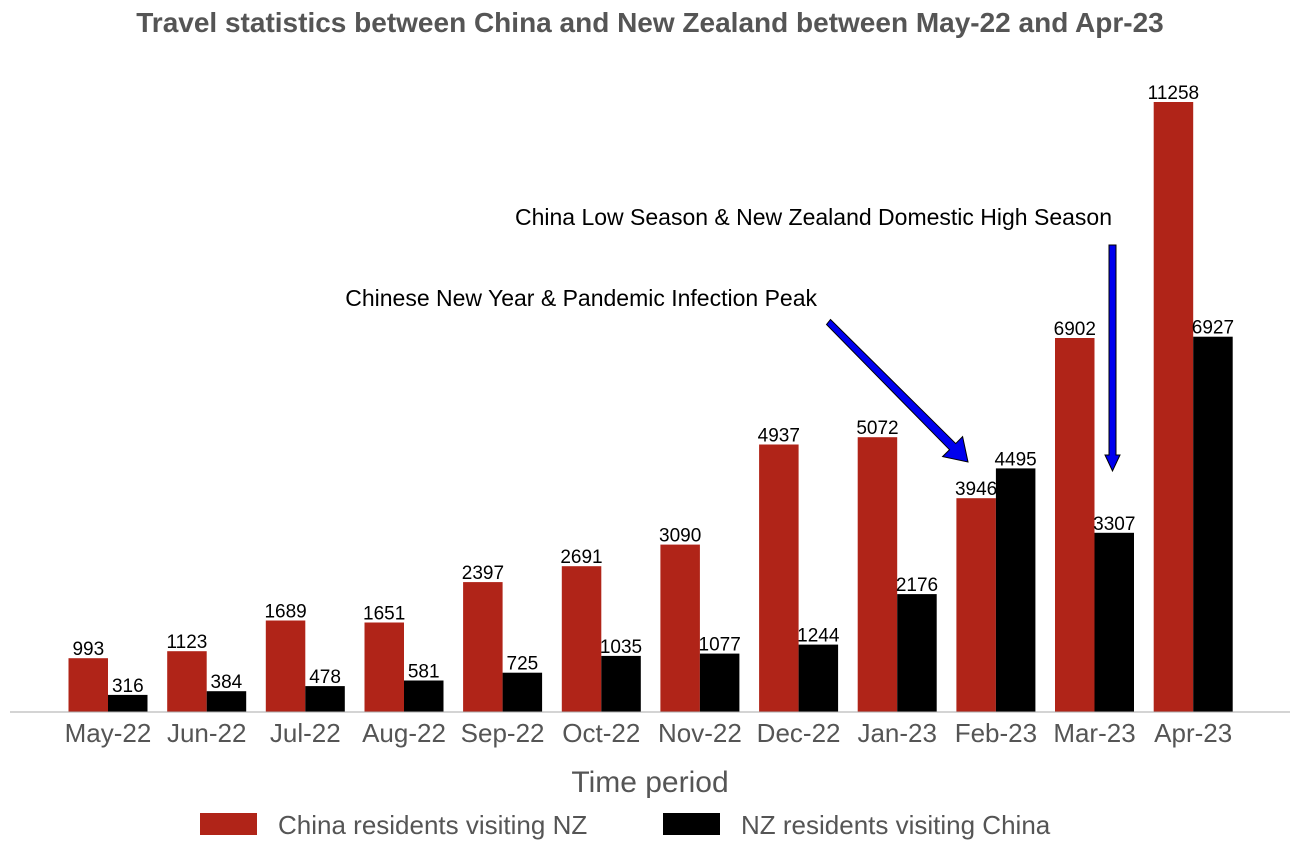 The height and width of the screenshot is (861, 1300). What do you see at coordinates (1173, 93) in the screenshot?
I see `data-label-china-residents-apr-23: 11258` at bounding box center [1173, 93].